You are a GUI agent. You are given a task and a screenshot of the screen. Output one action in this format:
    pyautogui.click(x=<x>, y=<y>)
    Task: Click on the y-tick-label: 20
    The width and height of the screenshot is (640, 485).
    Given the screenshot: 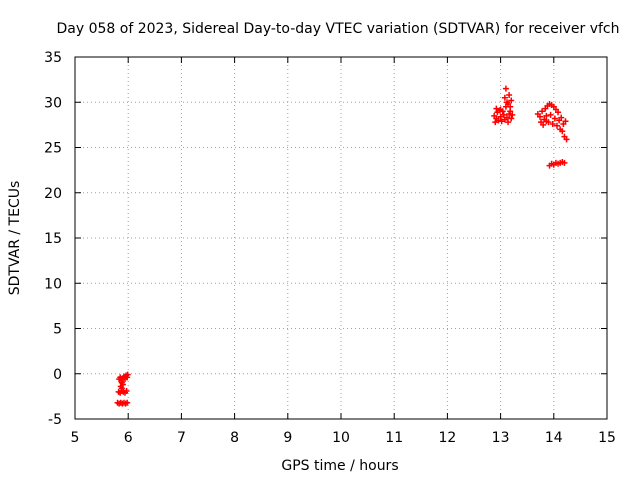 What is the action you would take?
    pyautogui.click(x=53, y=194)
    